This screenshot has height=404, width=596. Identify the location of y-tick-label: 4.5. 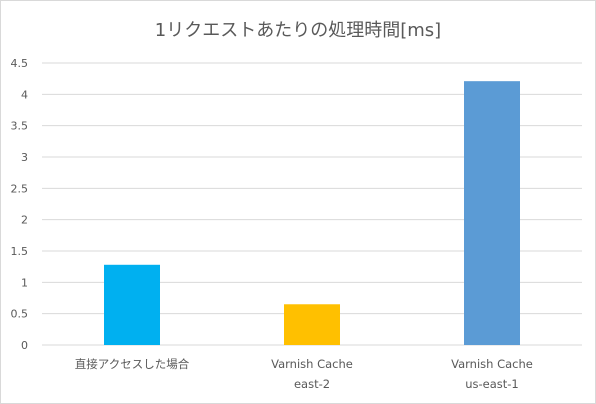
(20, 63).